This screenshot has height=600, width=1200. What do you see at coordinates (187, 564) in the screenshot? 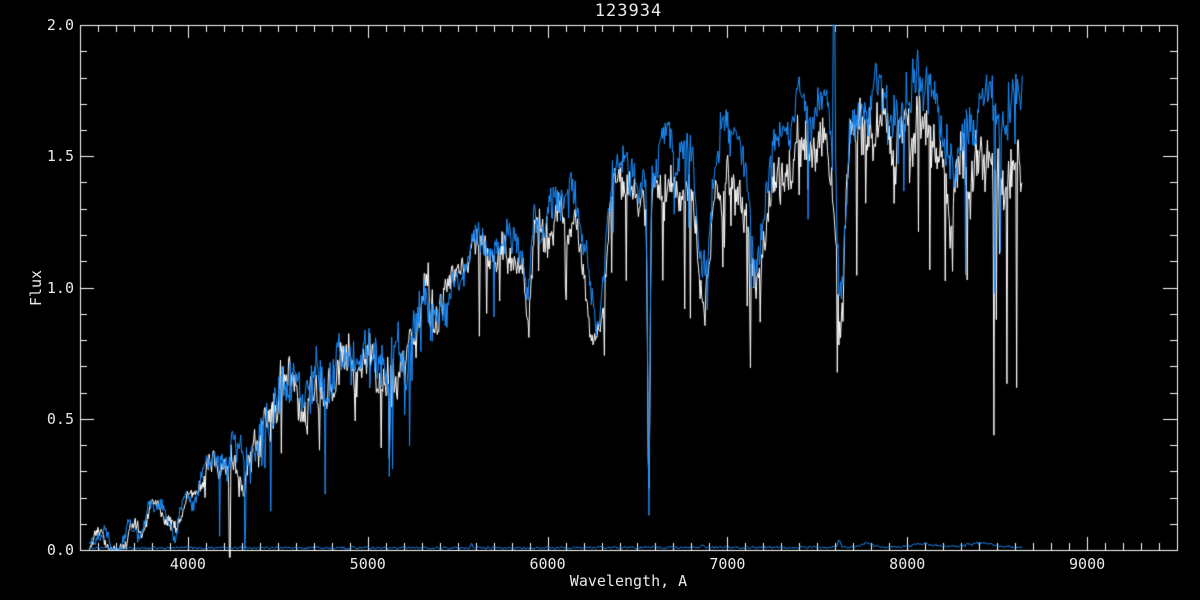
I see `x-tick-label: 4000` at bounding box center [187, 564].